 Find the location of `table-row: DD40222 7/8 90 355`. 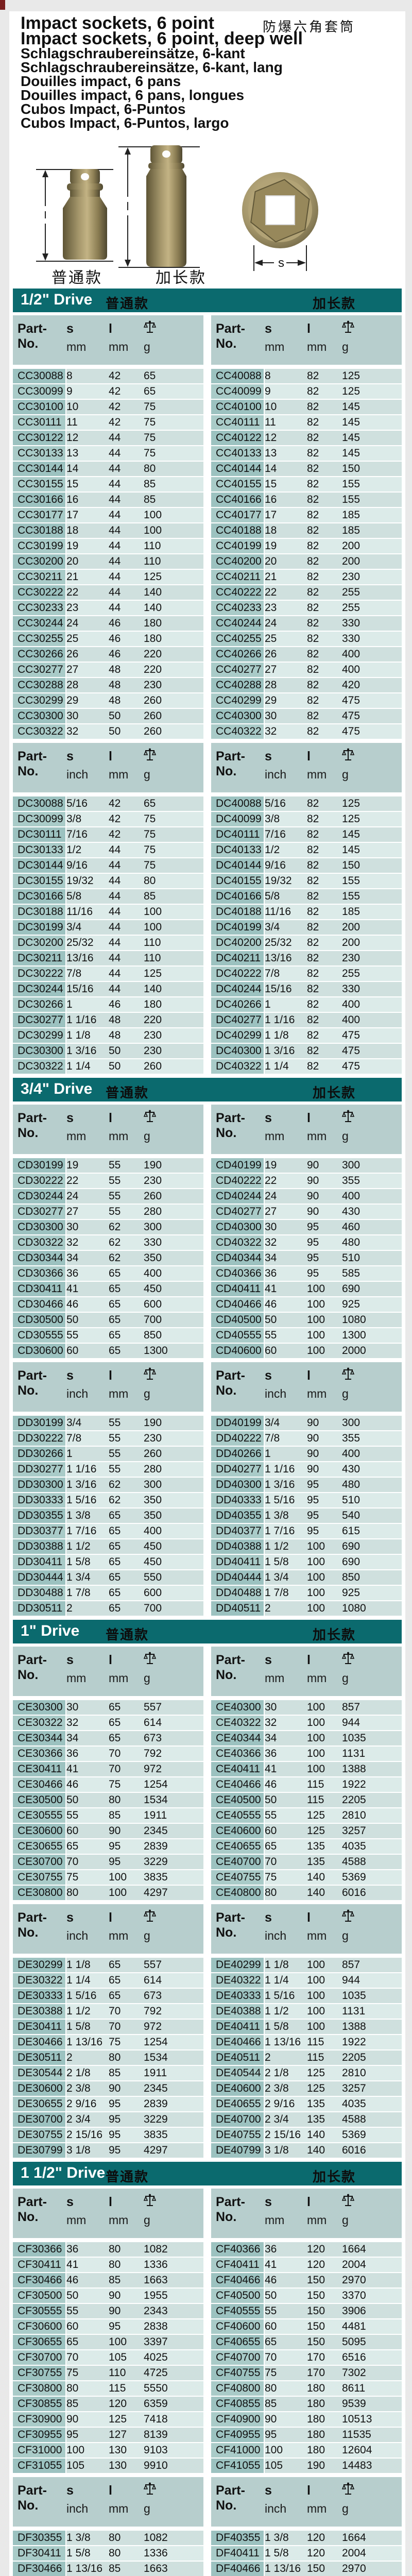

table-row: DD40222 7/8 90 355 is located at coordinates (306, 1438).